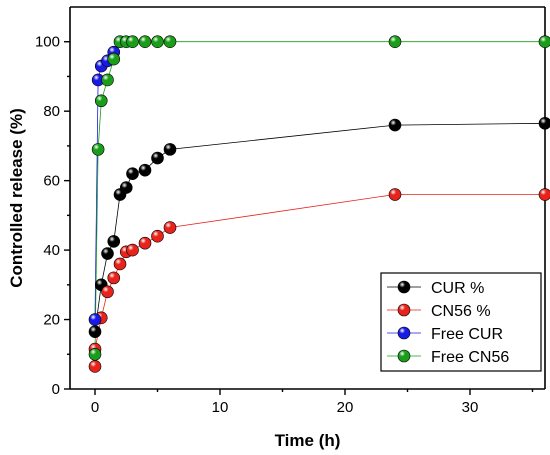 This screenshot has height=455, width=550. What do you see at coordinates (470, 407) in the screenshot?
I see `x-tick-label: 30` at bounding box center [470, 407].